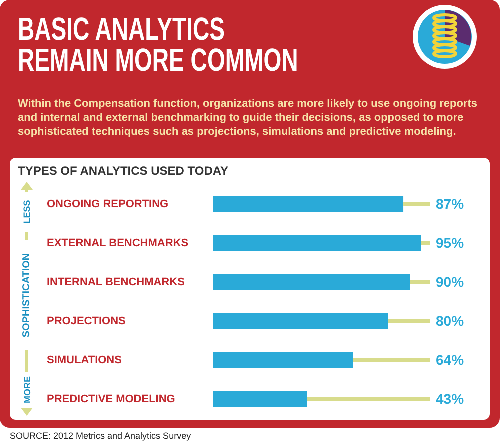 The image size is (500, 446). What do you see at coordinates (101, 436) in the screenshot?
I see `source-note: SOURCE: 2012 Metrics and Analytics Survey` at bounding box center [101, 436].